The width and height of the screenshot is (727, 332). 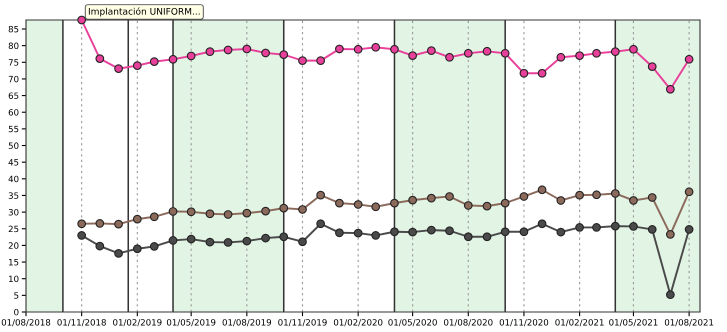 I want to click on y-tick-label: 85, so click(x=13, y=29).